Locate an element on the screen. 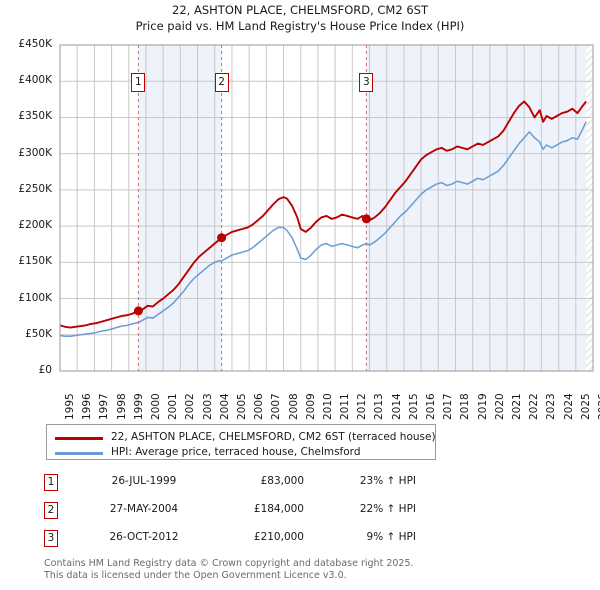 The width and height of the screenshot is (600, 590). x-axis-tick-label: 2011 is located at coordinates (345, 406).